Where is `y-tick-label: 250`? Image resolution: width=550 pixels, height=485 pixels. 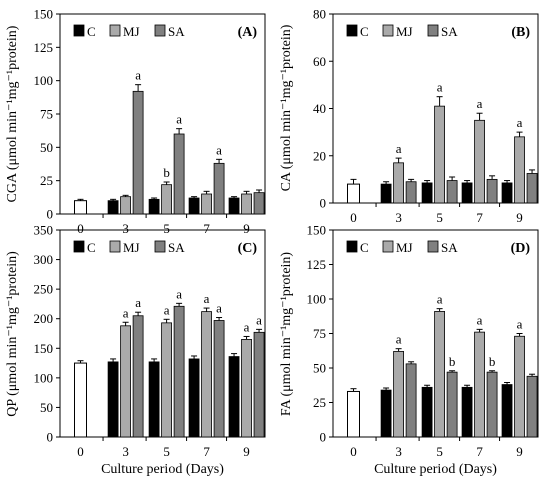 y-tick-label: 250 is located at coordinates (44, 289).